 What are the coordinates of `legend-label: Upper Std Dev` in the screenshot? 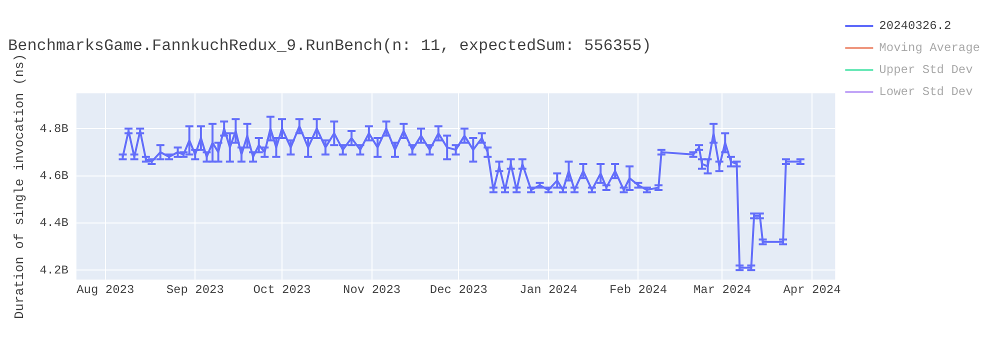 It's located at (926, 70).